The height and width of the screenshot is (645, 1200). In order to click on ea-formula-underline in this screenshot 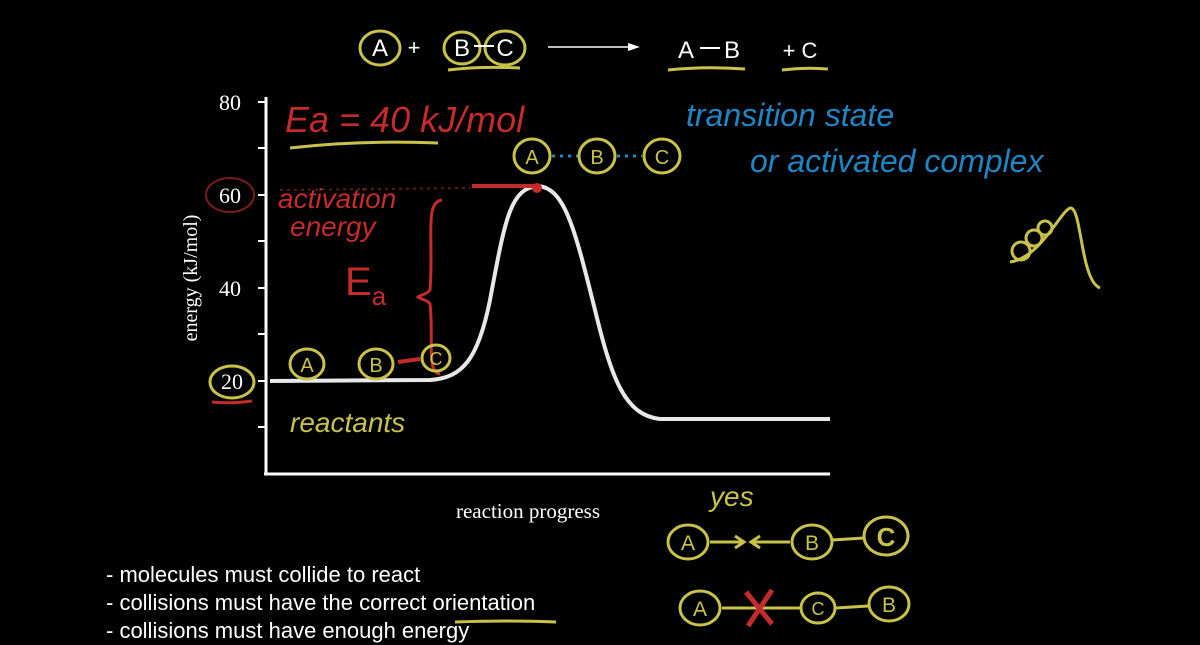, I will do `click(364, 145)`.